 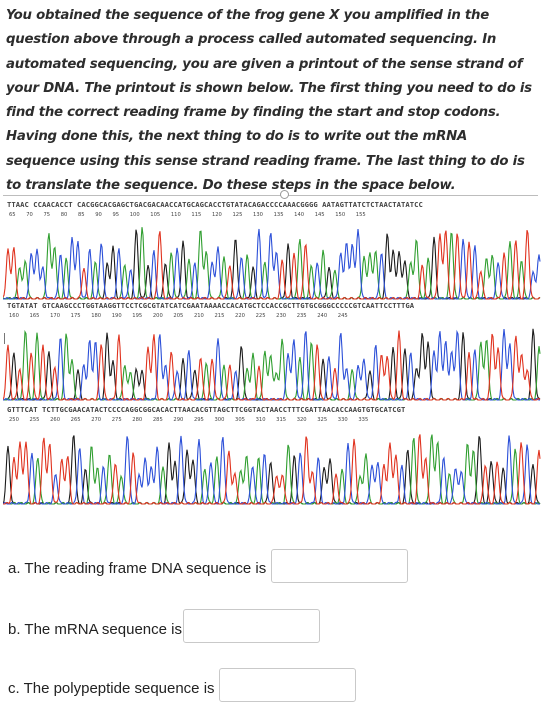 I want to click on answer-a-input, so click(x=339, y=566).